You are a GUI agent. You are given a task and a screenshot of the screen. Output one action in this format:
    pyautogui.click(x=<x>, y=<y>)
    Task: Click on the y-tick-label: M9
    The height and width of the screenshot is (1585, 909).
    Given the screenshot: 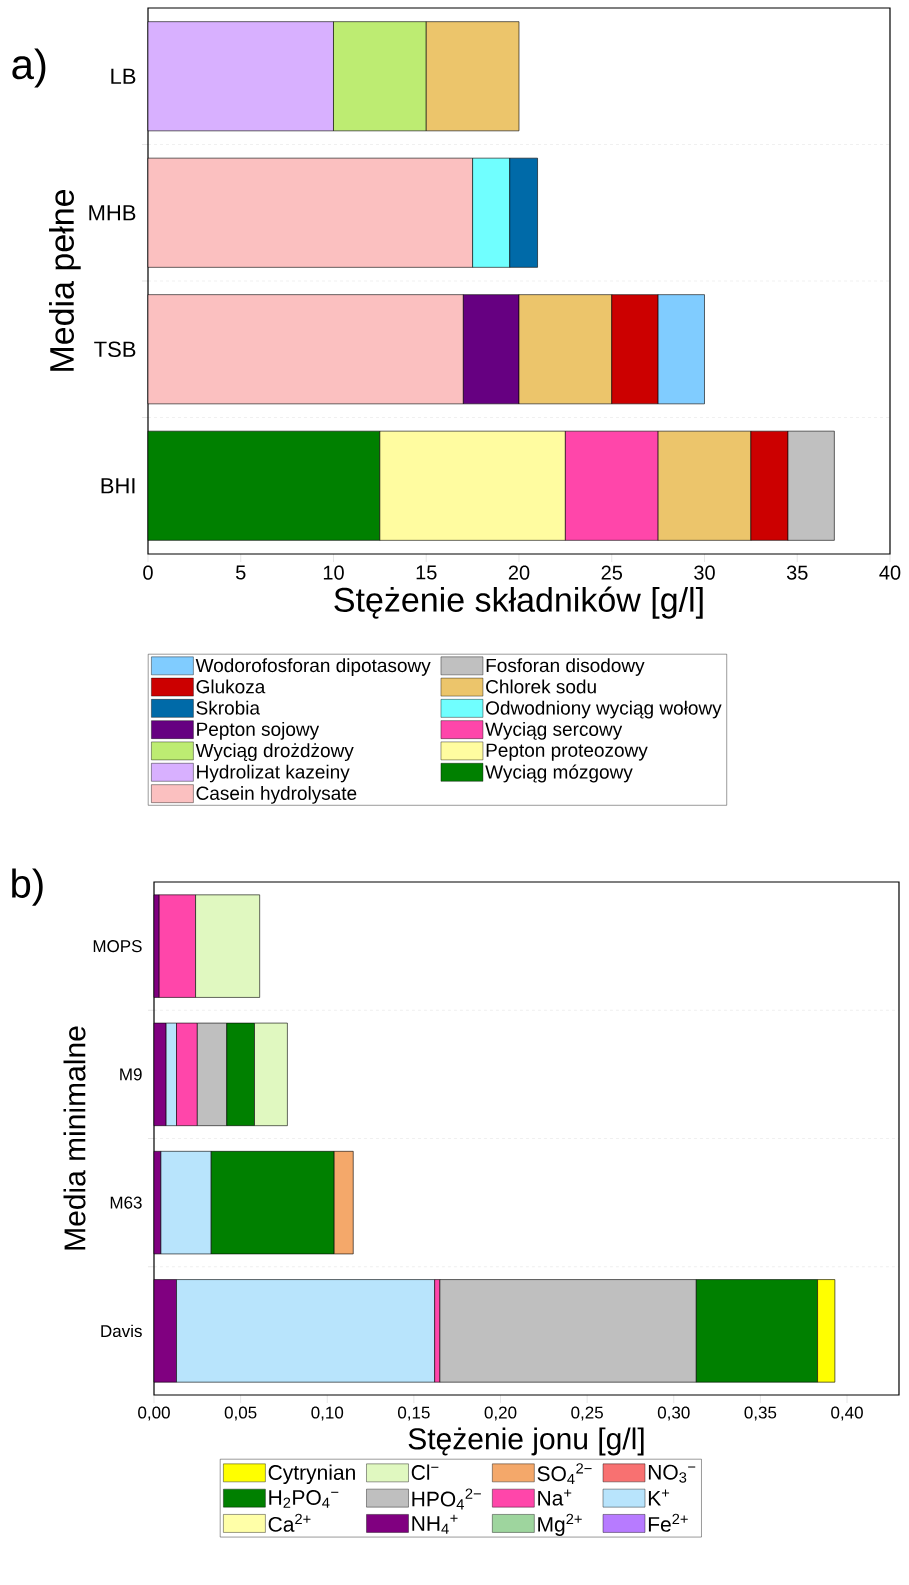 What is the action you would take?
    pyautogui.click(x=131, y=1074)
    